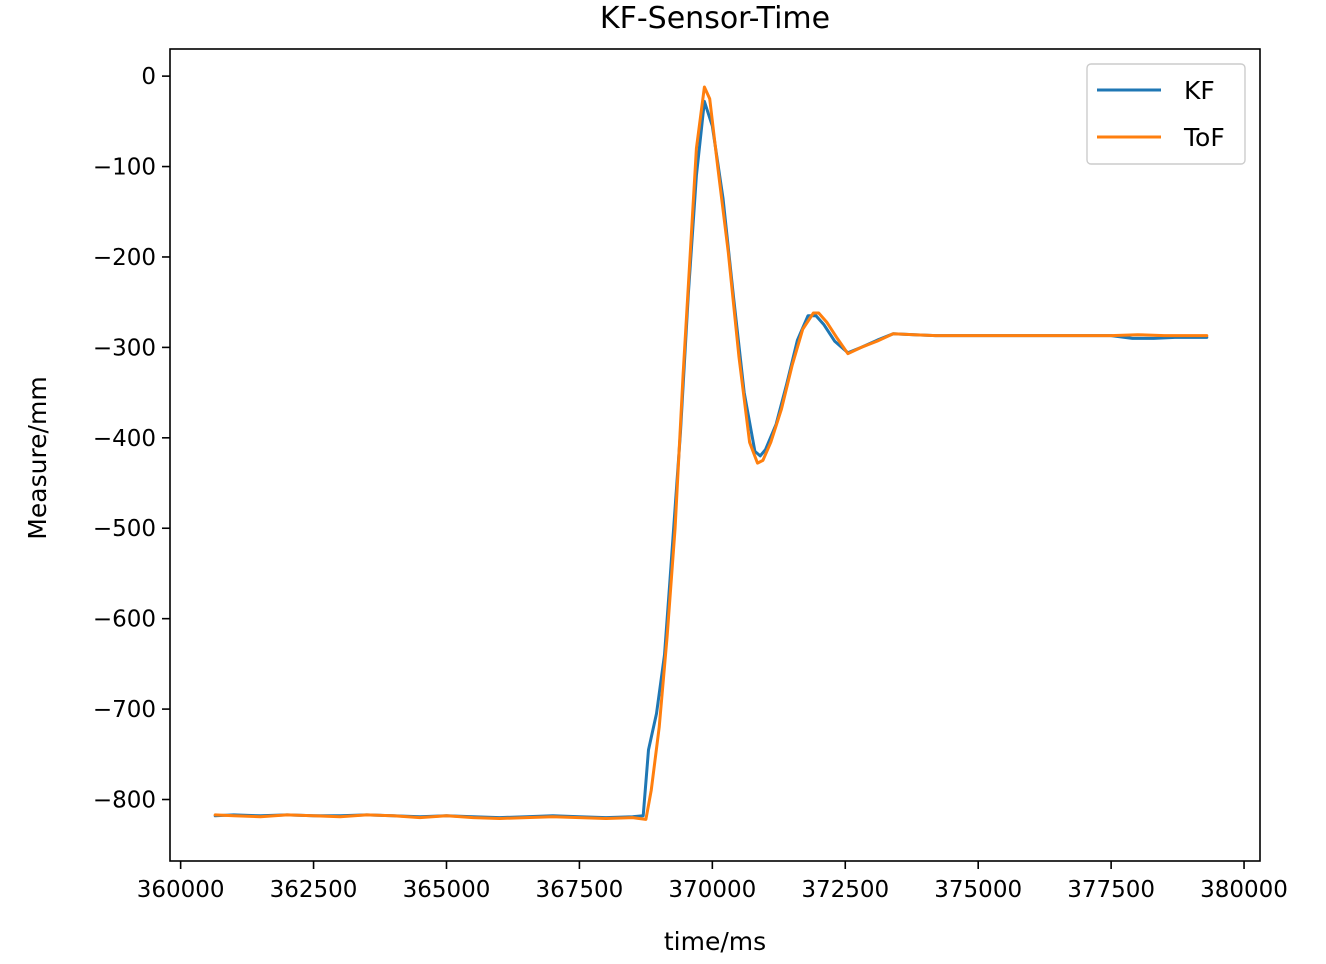  Describe the element at coordinates (148, 77) in the screenshot. I see `y-tick-label: 0` at that location.